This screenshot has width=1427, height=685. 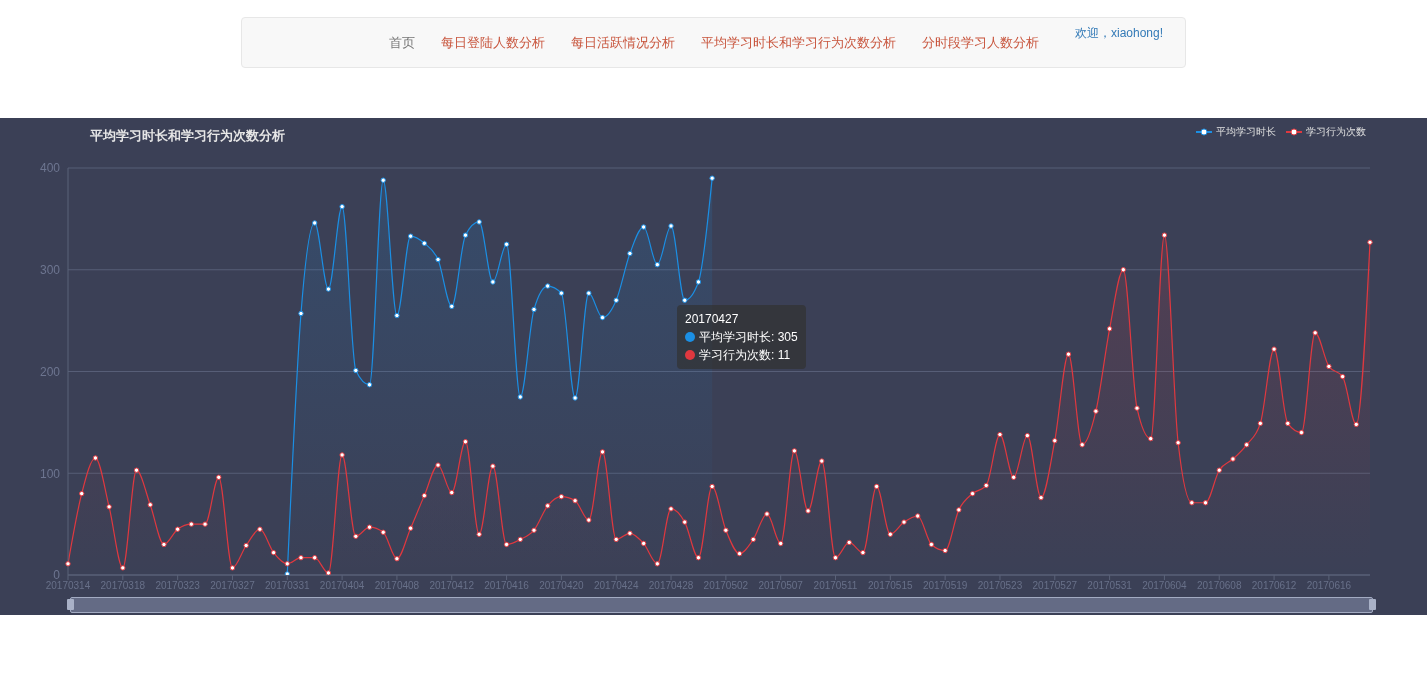 I want to click on y-tick-label: 100, so click(x=50, y=473).